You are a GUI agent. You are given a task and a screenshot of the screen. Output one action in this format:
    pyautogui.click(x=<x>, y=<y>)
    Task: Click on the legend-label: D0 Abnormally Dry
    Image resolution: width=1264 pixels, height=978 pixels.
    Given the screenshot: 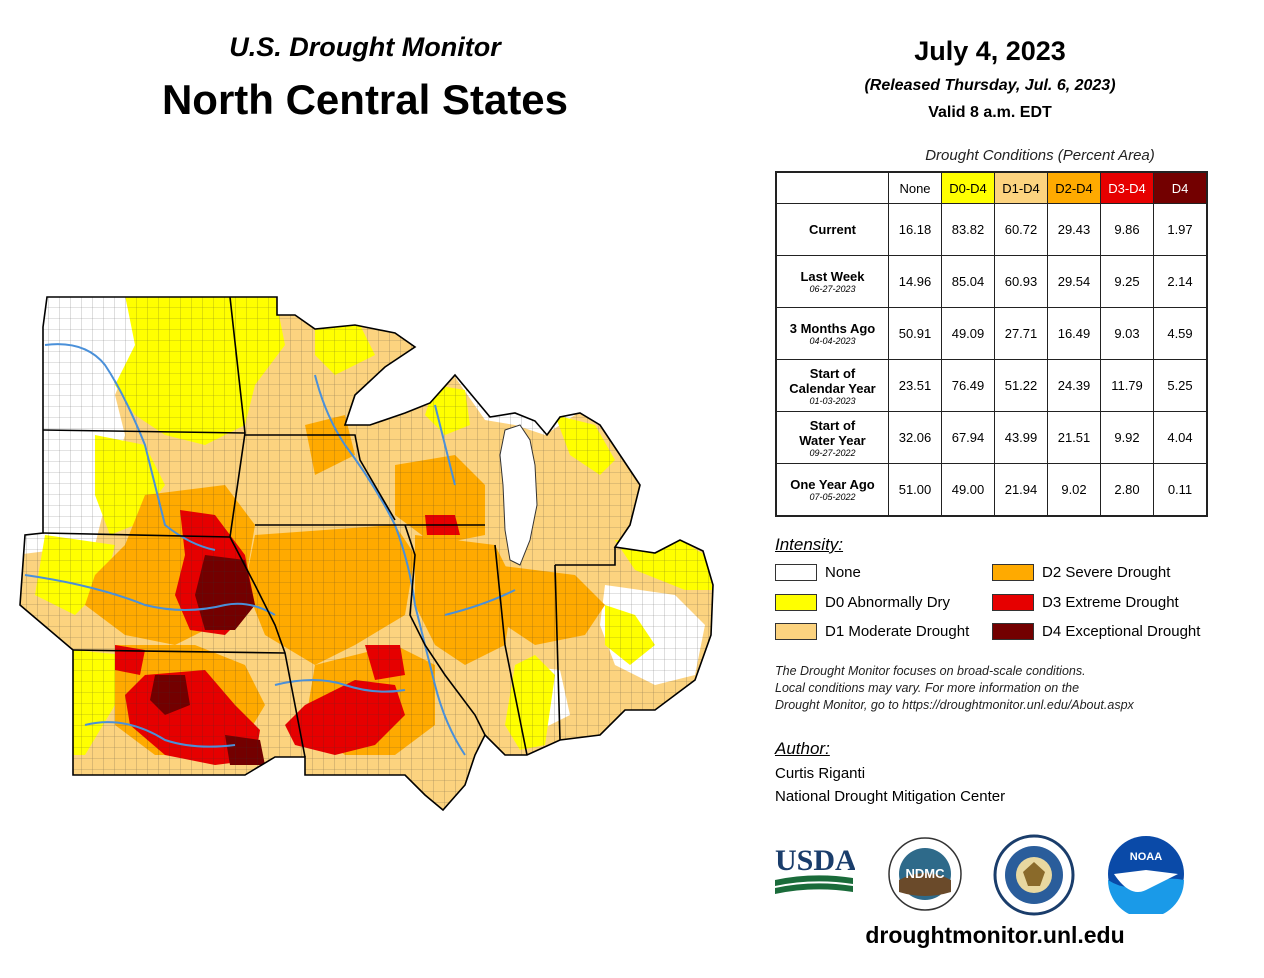 What is the action you would take?
    pyautogui.click(x=888, y=602)
    